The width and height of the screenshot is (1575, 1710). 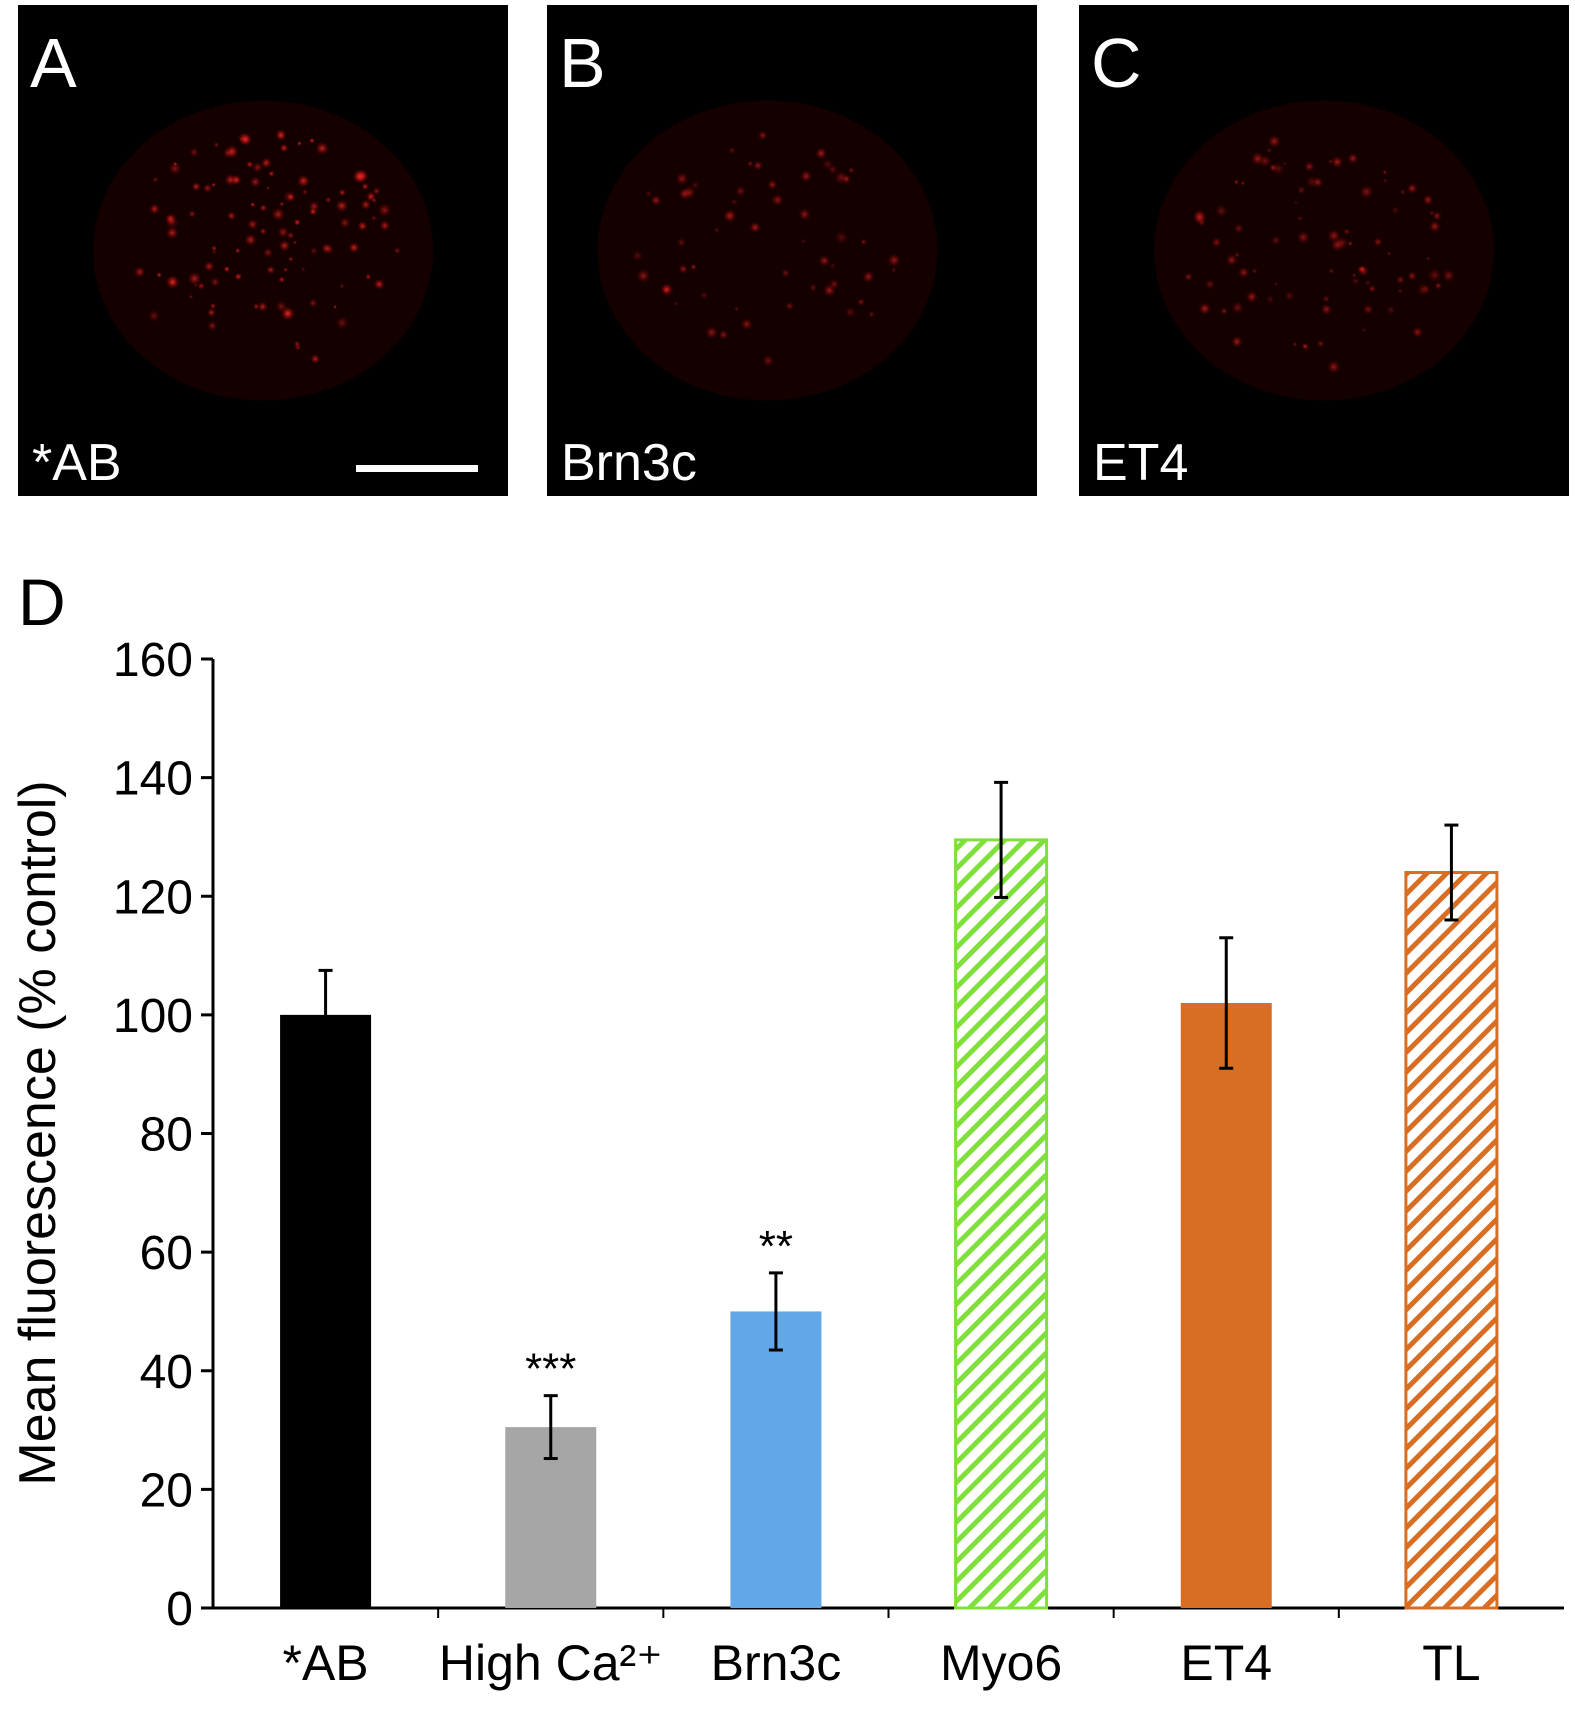 What do you see at coordinates (1116, 63) in the screenshot?
I see `panel-letter: C` at bounding box center [1116, 63].